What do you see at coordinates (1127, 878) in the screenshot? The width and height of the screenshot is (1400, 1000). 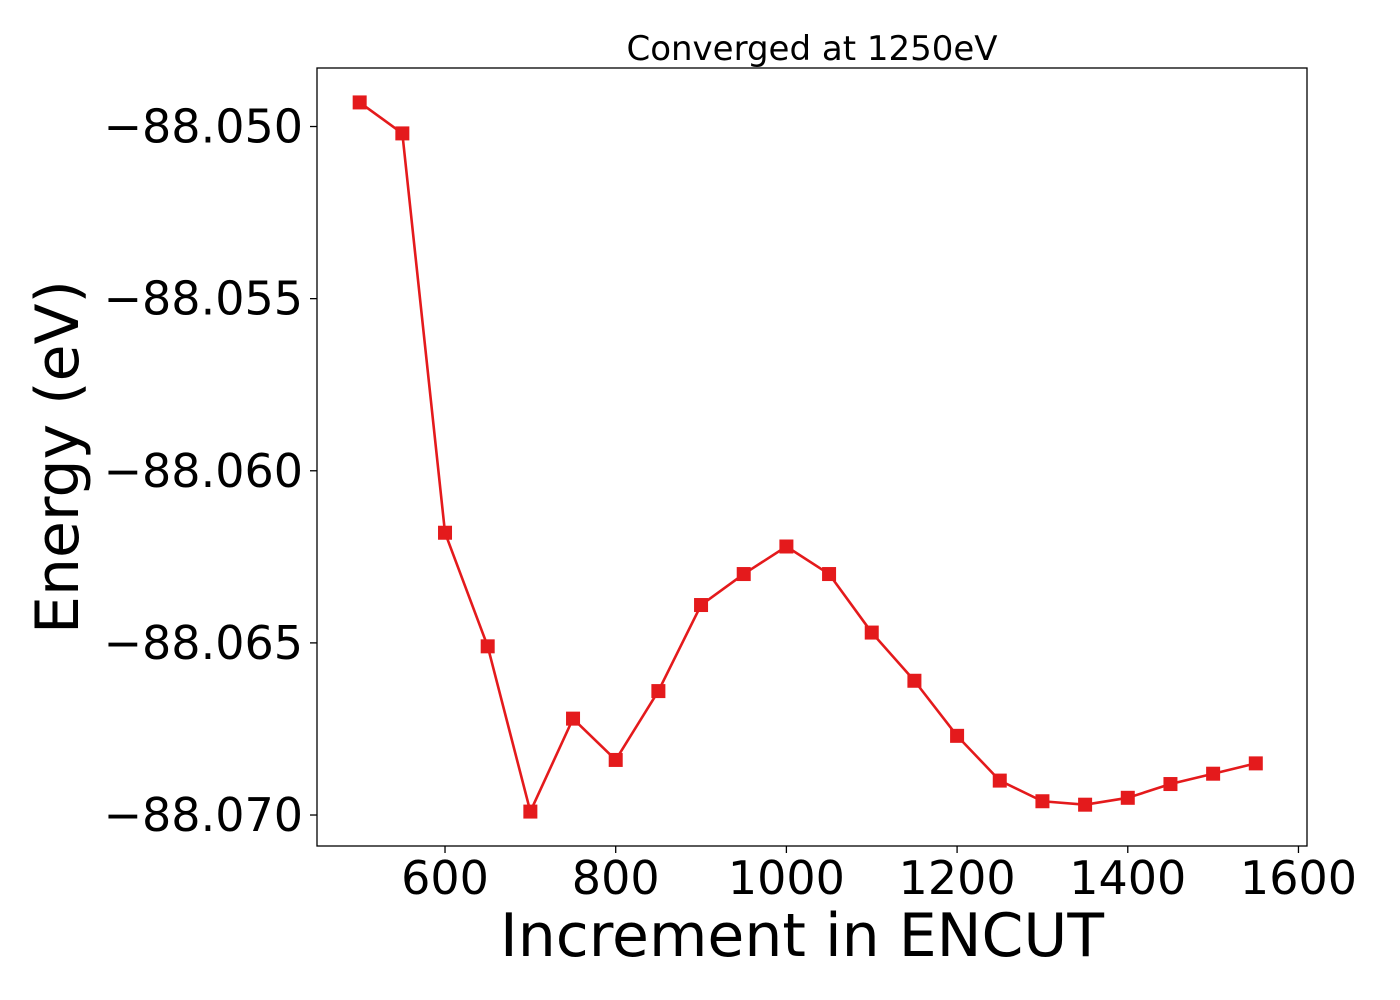 I see `x-tick-label: 1400` at bounding box center [1127, 878].